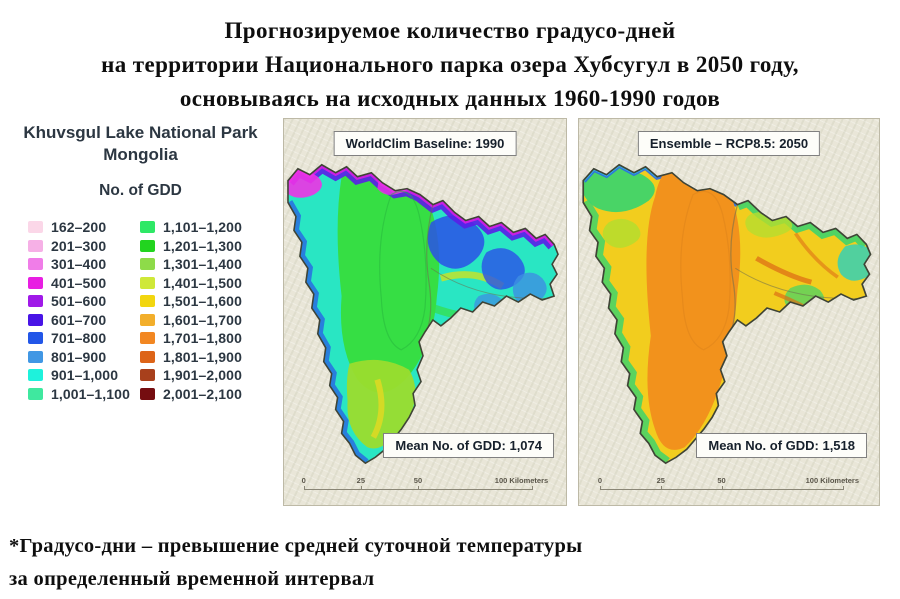 This screenshot has width=900, height=599. What do you see at coordinates (403, 270) in the screenshot?
I see `lake-outline-baseline` at bounding box center [403, 270].